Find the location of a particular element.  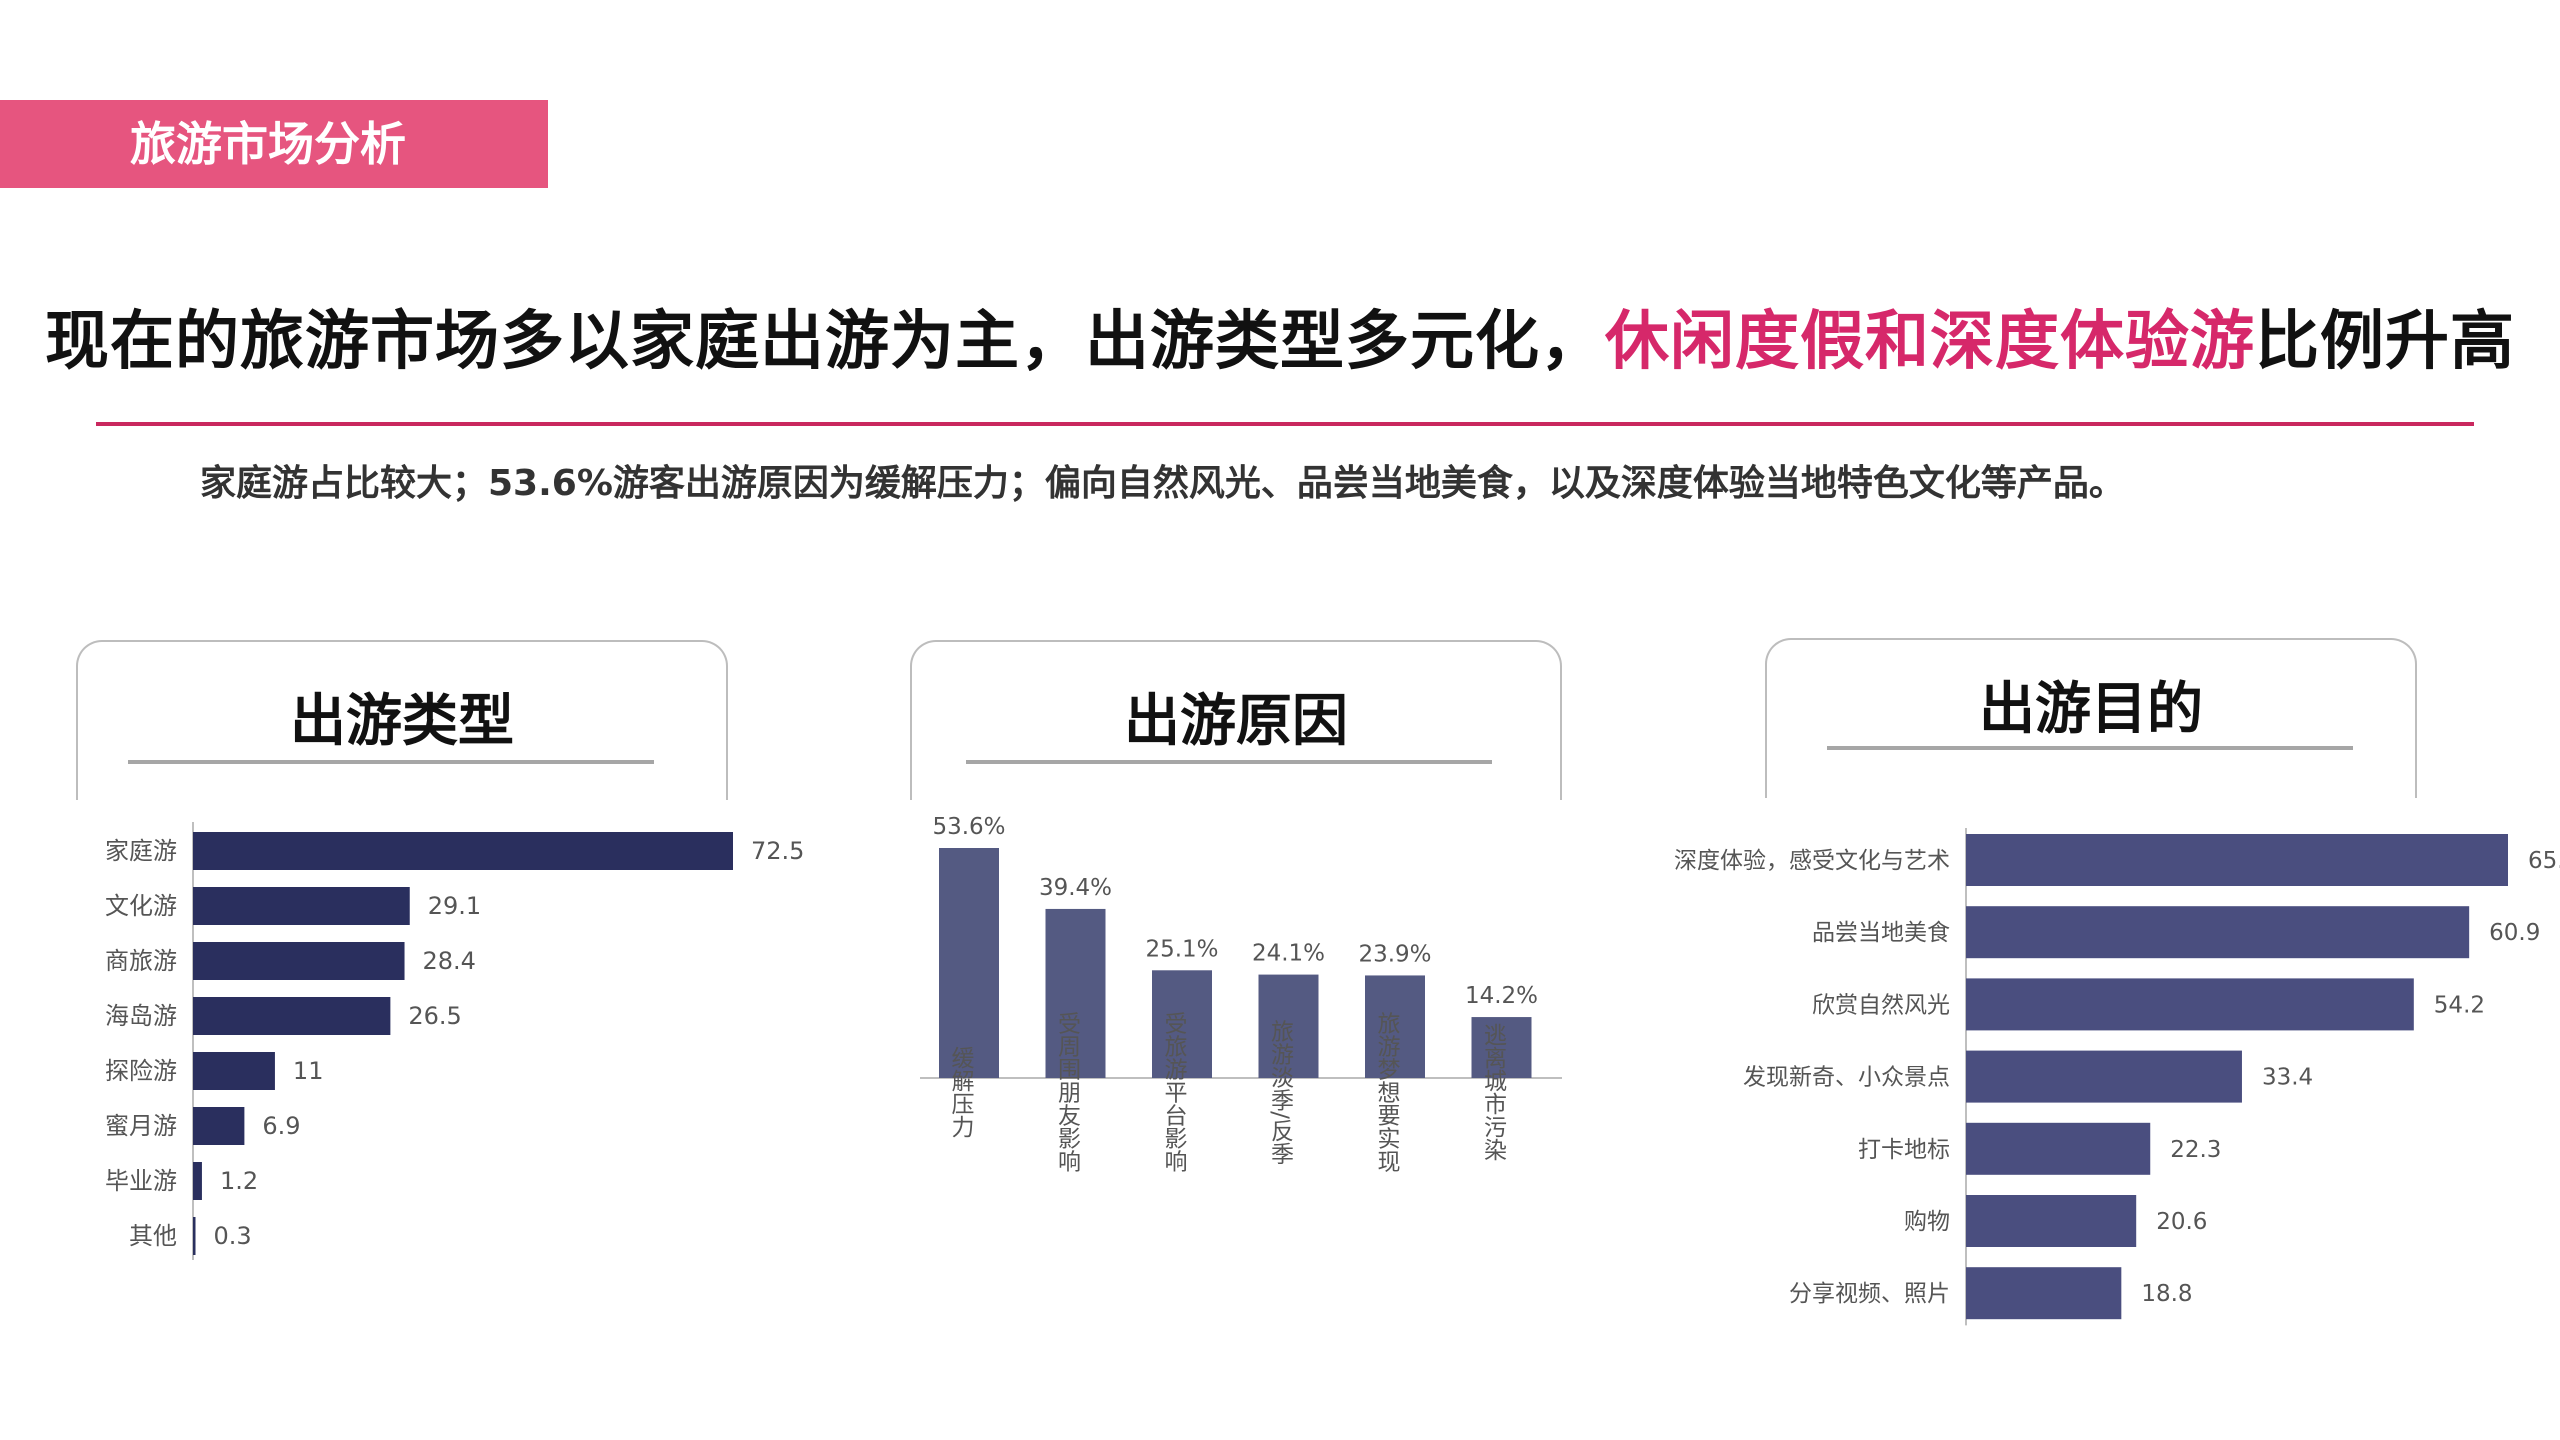

category-label: 蜜月游 is located at coordinates (141, 1126).